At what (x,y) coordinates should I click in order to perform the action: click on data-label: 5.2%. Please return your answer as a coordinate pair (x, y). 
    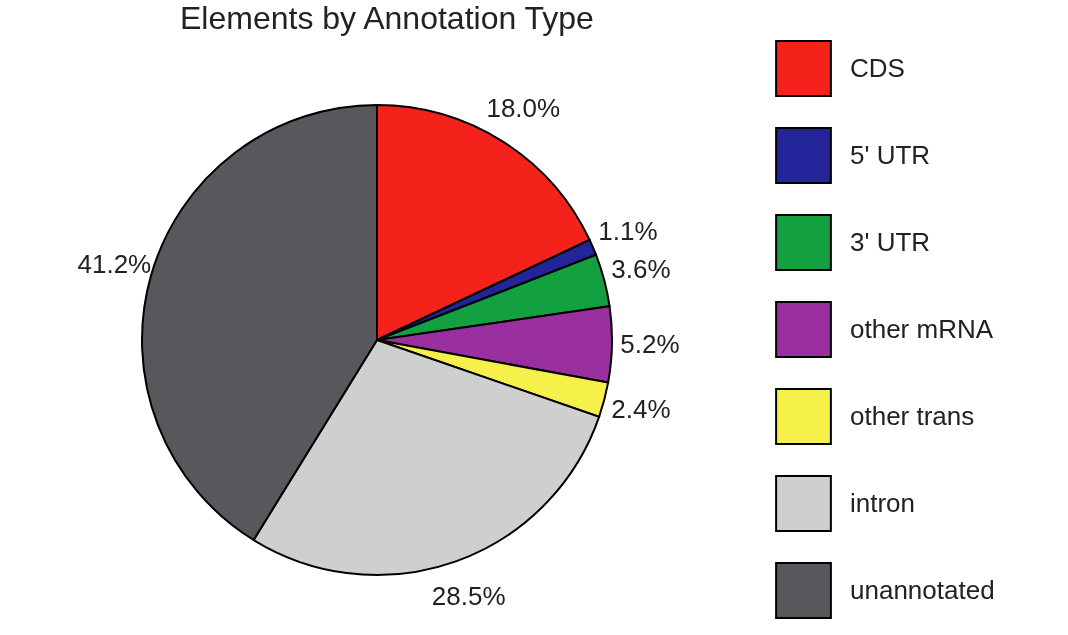
    Looking at the image, I should click on (650, 344).